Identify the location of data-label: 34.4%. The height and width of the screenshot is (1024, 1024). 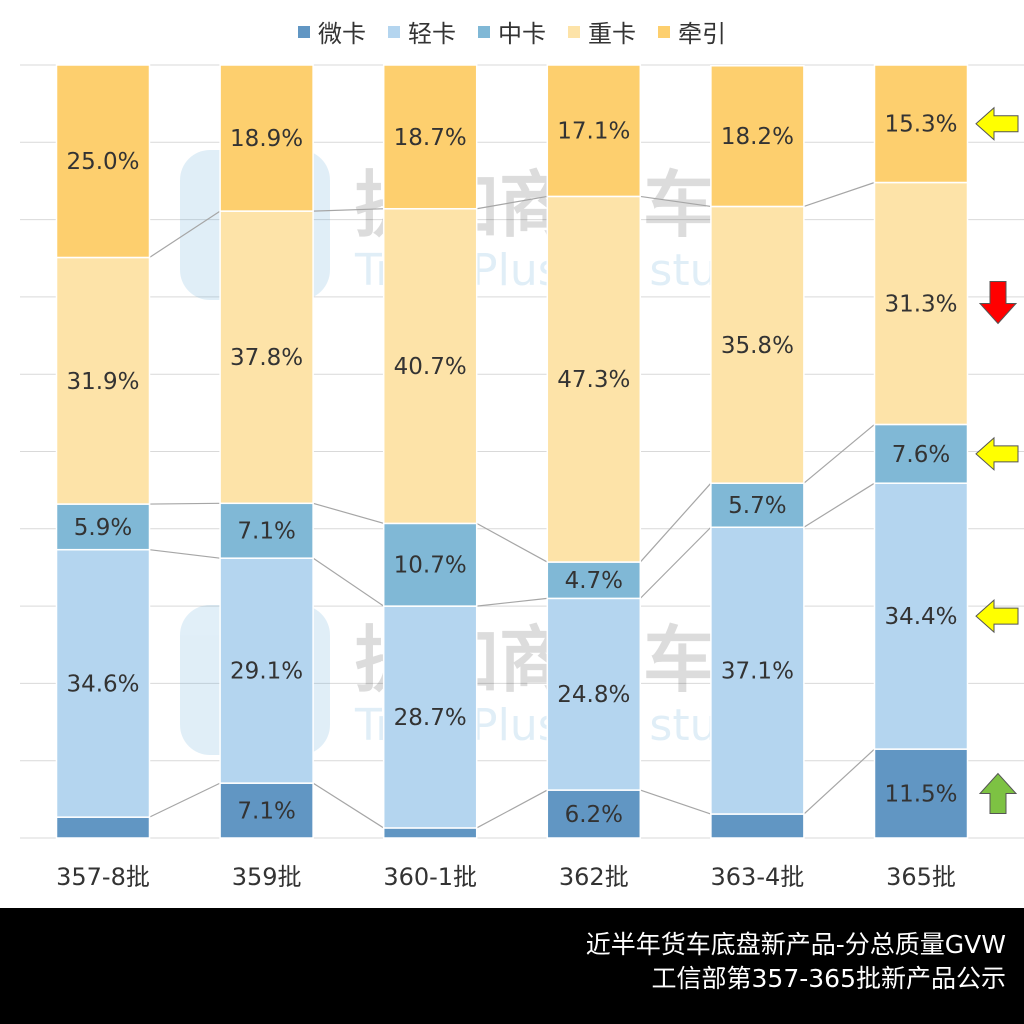
(920, 617).